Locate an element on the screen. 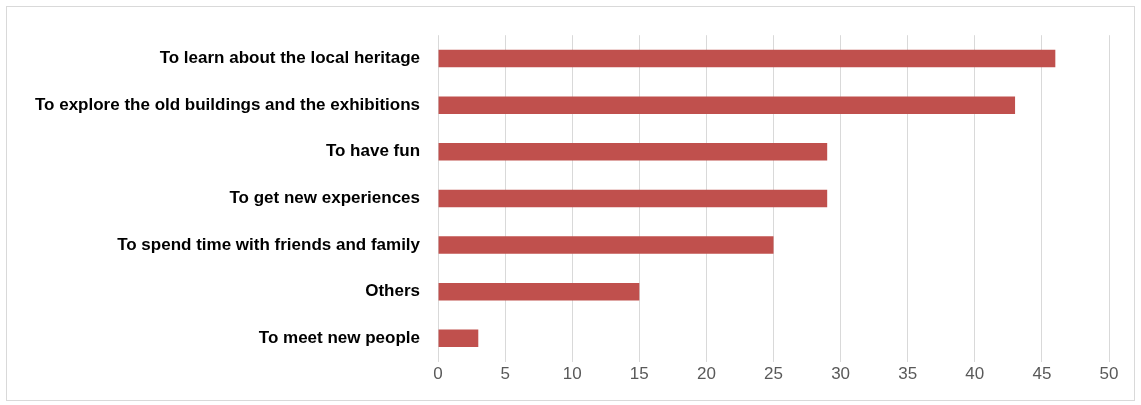 This screenshot has width=1141, height=405. x-tick-label: 20 is located at coordinates (706, 374).